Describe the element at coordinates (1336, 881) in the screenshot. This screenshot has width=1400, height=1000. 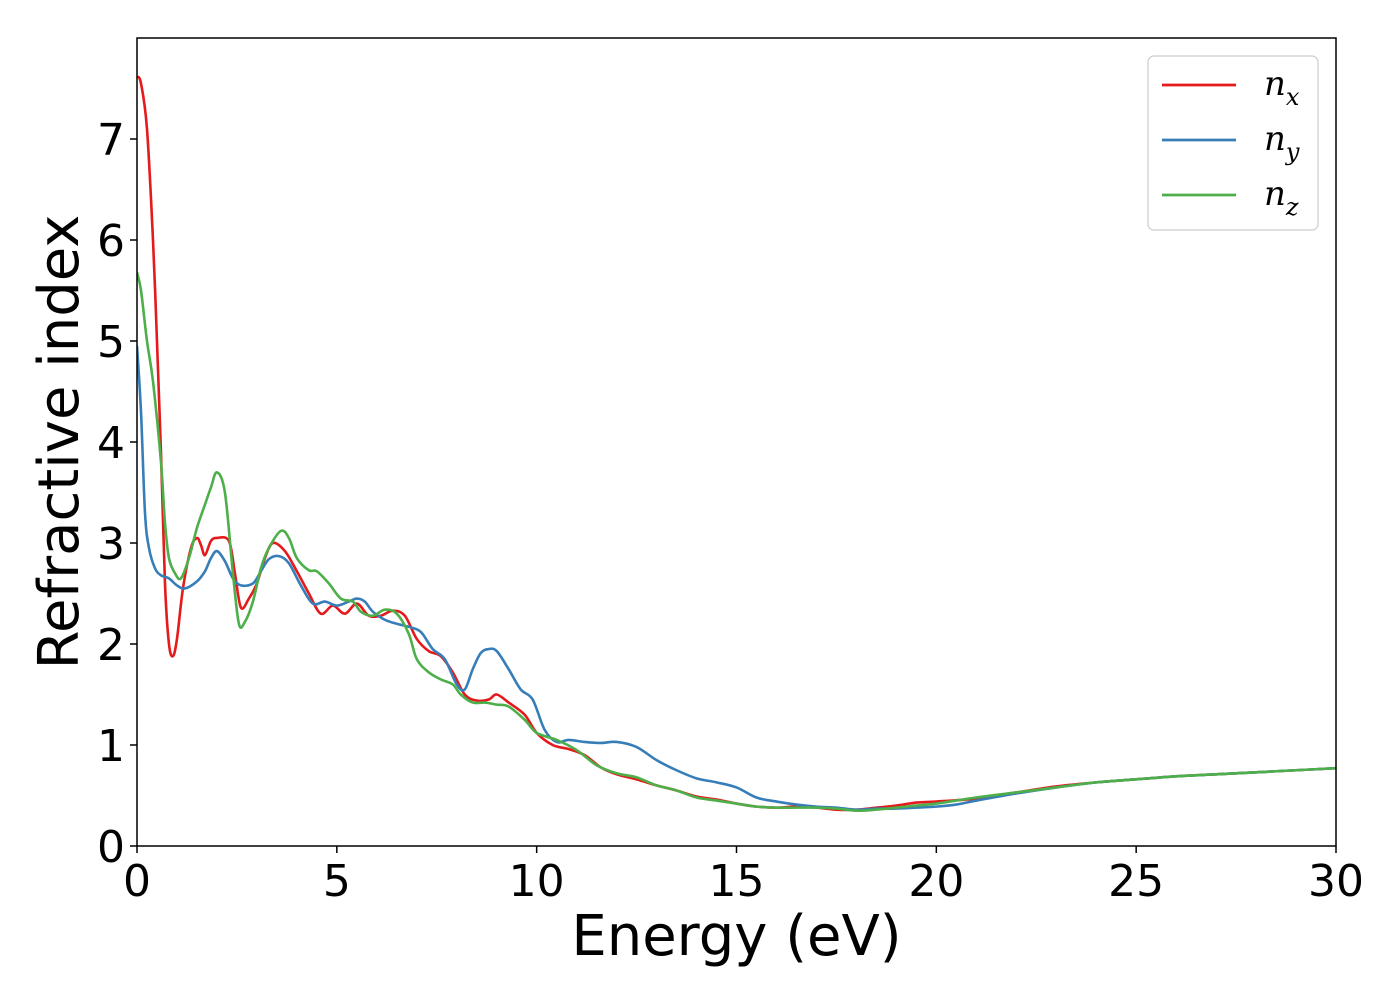
I see `x-tick-label: 30` at that location.